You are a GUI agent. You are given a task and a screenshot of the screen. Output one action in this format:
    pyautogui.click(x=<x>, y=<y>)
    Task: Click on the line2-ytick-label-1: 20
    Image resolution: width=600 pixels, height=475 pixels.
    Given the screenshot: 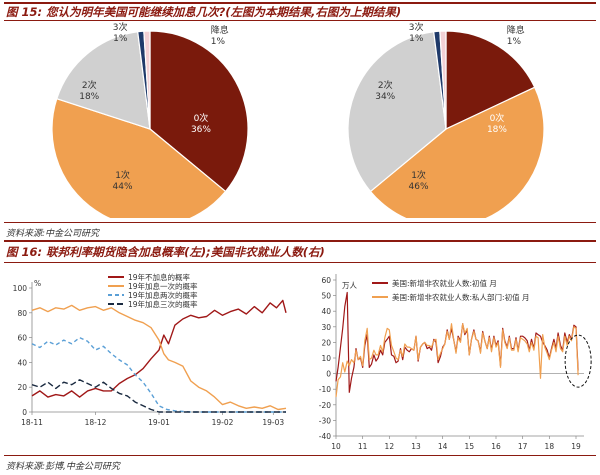 What is the action you would take?
    pyautogui.click(x=22, y=387)
    